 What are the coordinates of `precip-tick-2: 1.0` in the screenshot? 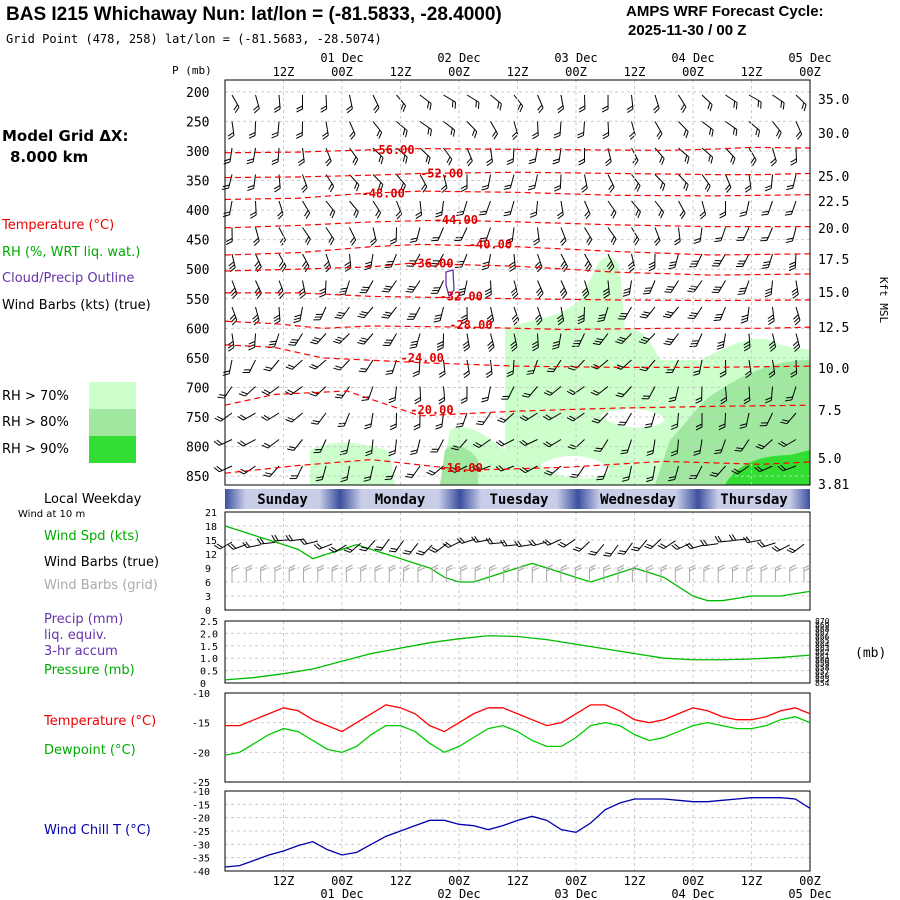 It's located at (209, 659).